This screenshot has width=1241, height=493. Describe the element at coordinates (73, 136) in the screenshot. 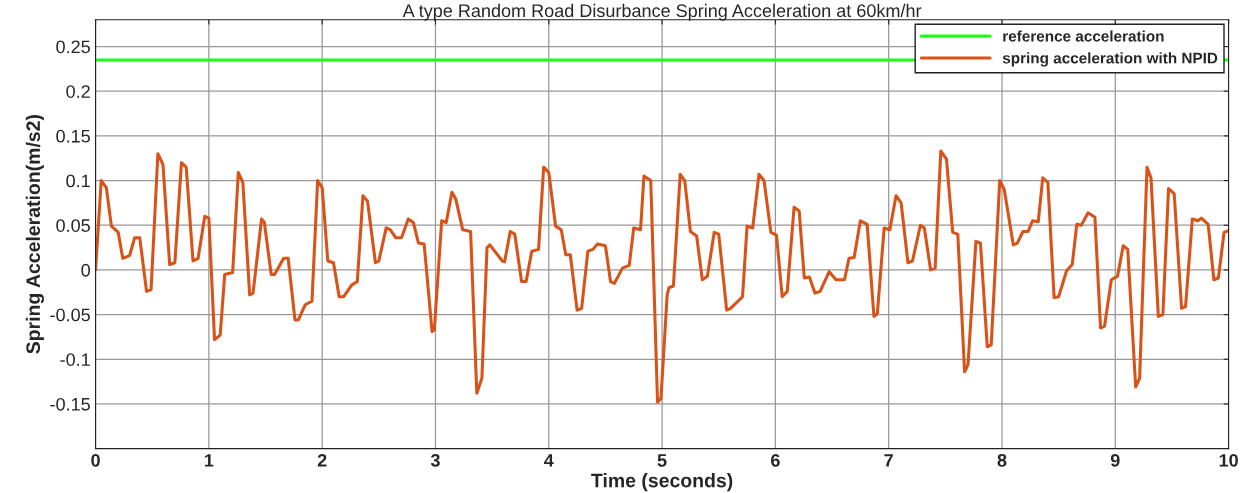

I see `y-tick-label: 0.15` at that location.